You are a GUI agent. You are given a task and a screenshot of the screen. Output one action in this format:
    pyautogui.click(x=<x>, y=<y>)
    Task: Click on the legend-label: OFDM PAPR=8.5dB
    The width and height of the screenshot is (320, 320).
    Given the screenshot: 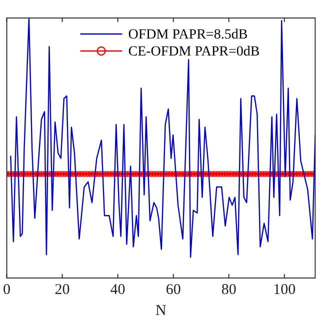 What is the action you would take?
    pyautogui.click(x=188, y=35)
    